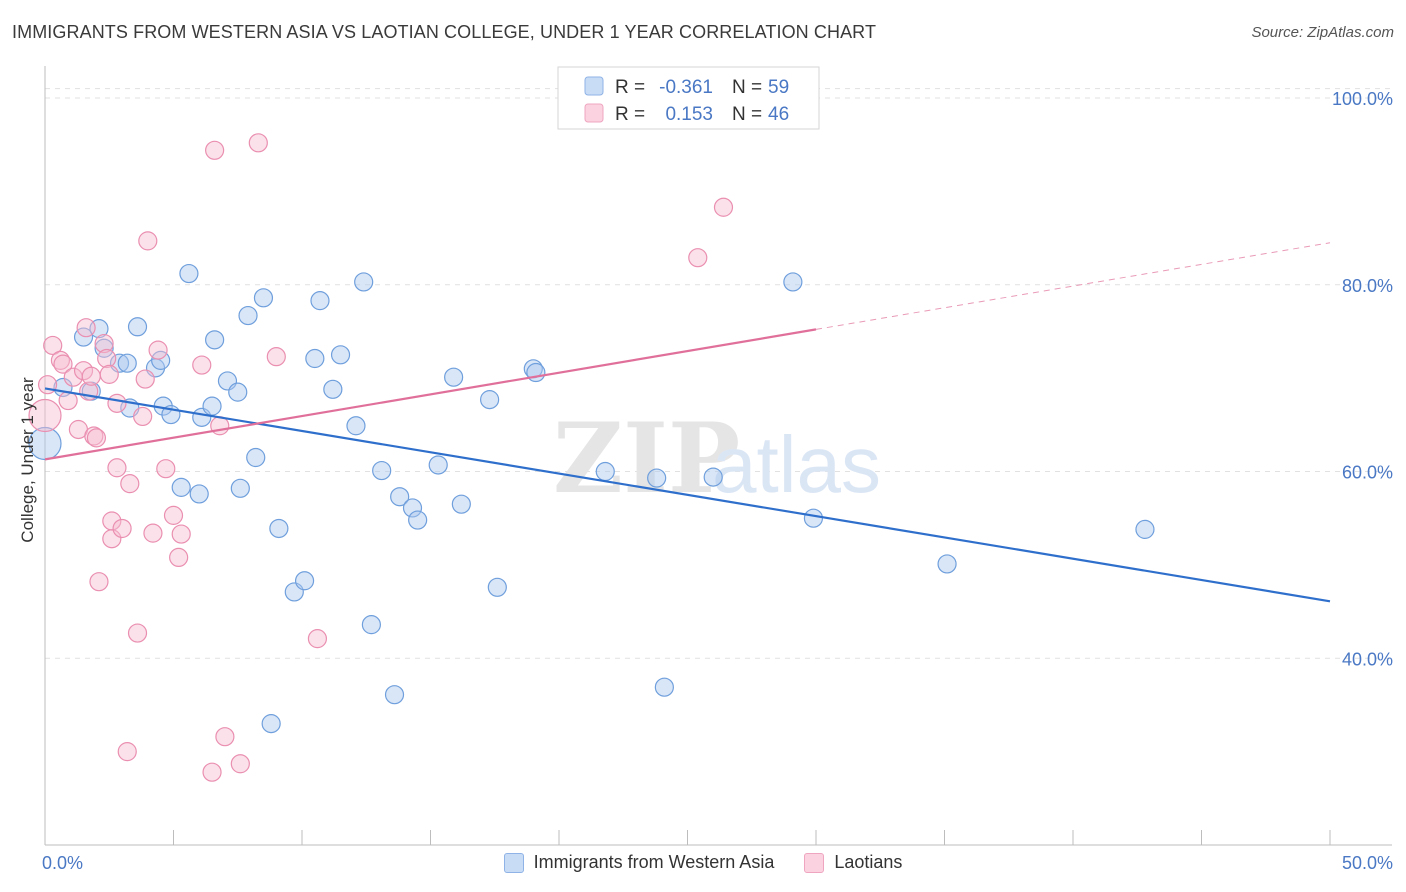 This screenshot has width=1406, height=892. Describe the element at coordinates (814, 862) in the screenshot. I see `legend-swatch-pink` at that location.